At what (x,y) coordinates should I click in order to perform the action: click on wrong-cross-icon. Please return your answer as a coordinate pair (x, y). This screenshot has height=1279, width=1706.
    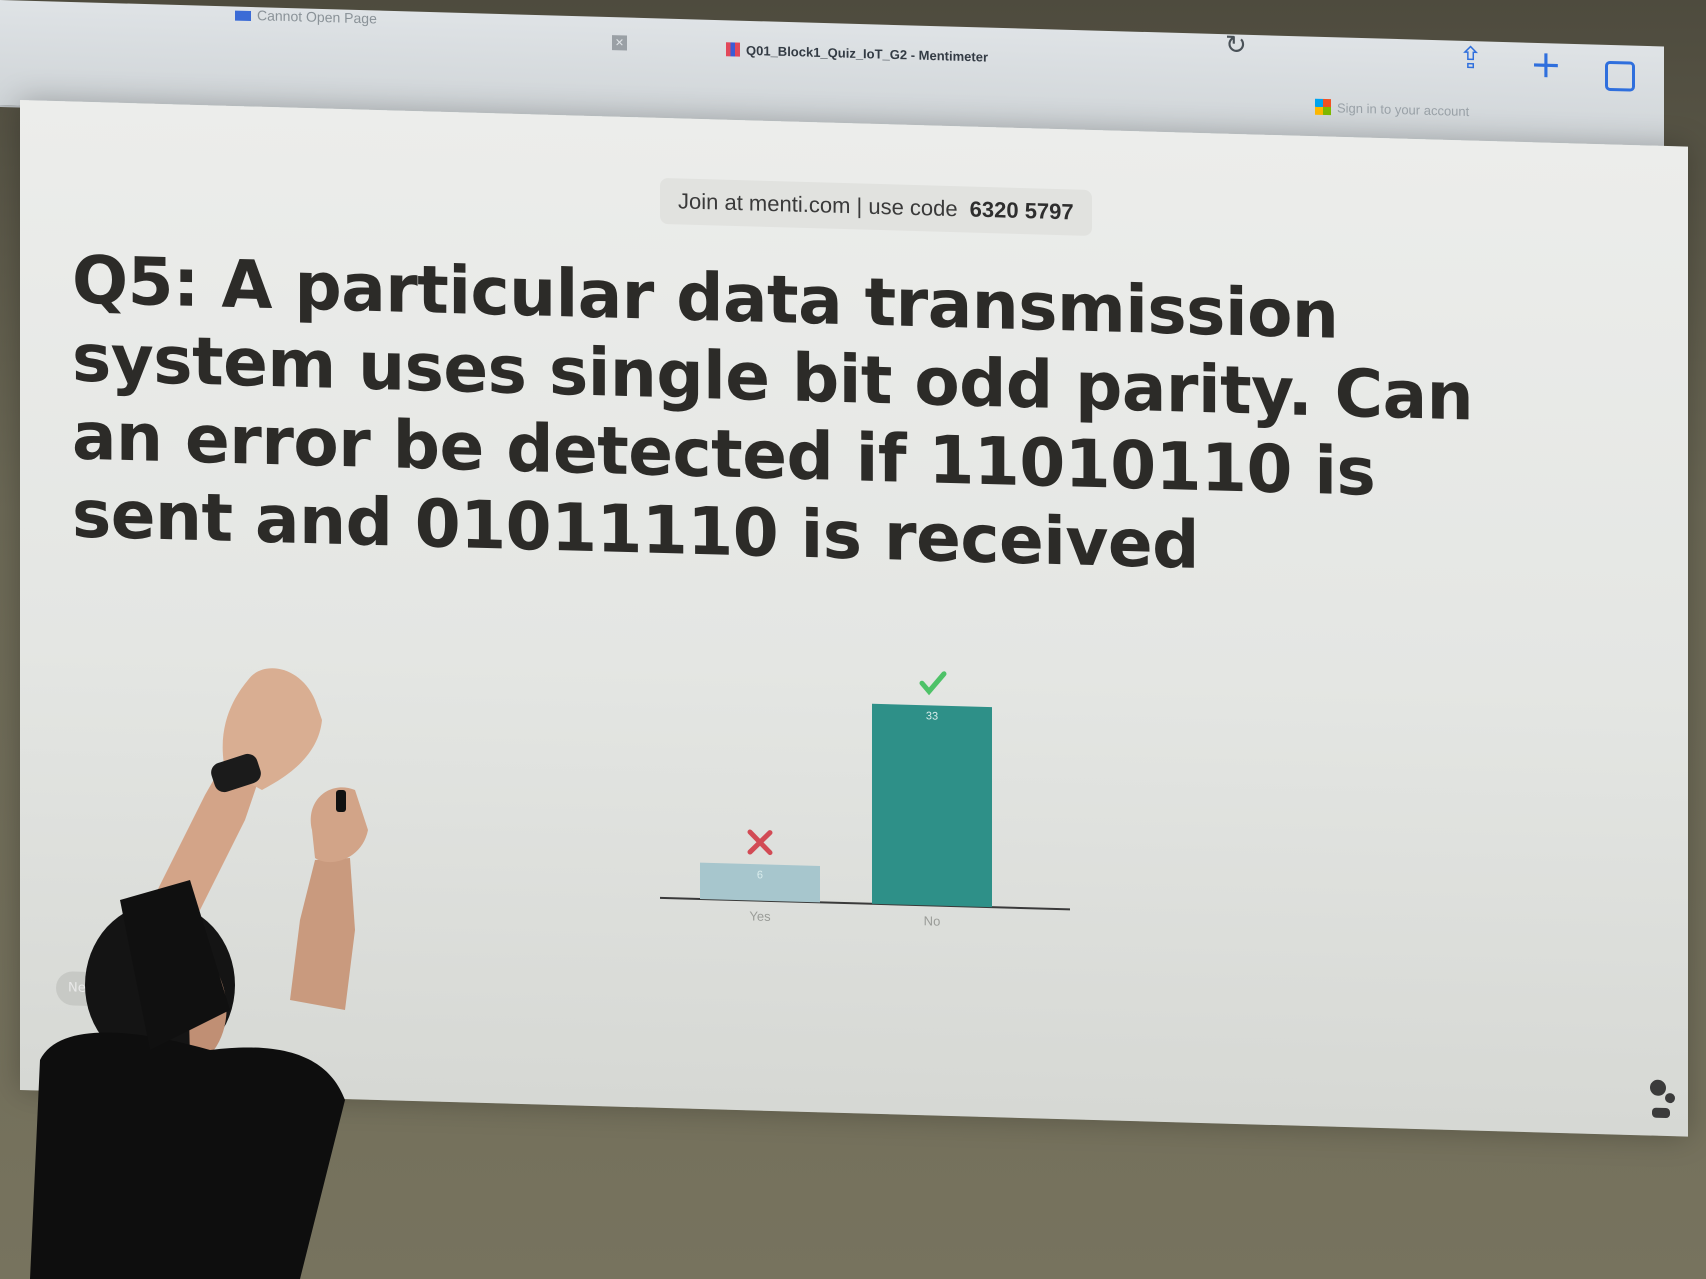
    Looking at the image, I should click on (760, 842).